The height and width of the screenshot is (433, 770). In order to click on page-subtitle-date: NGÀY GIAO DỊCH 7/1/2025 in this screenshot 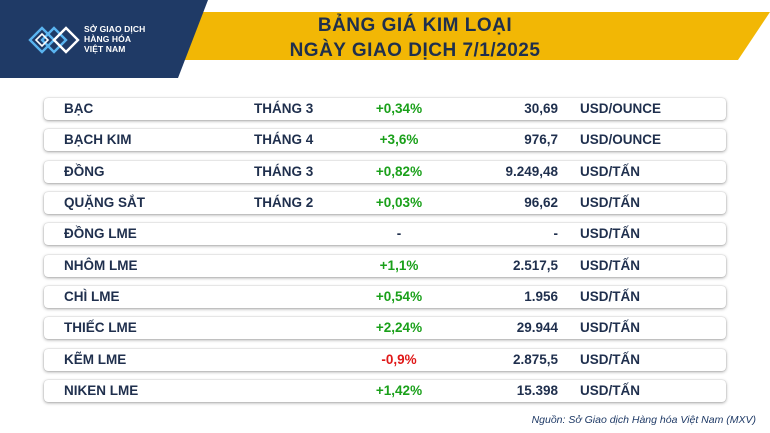, I will do `click(415, 50)`.